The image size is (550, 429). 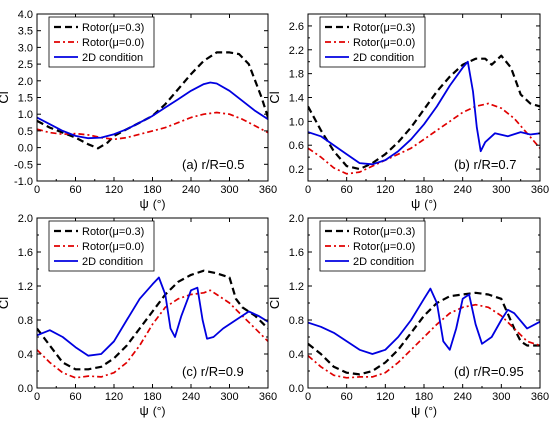 What do you see at coordinates (25, 32) in the screenshot?
I see `y-tick-label: 3.5` at bounding box center [25, 32].